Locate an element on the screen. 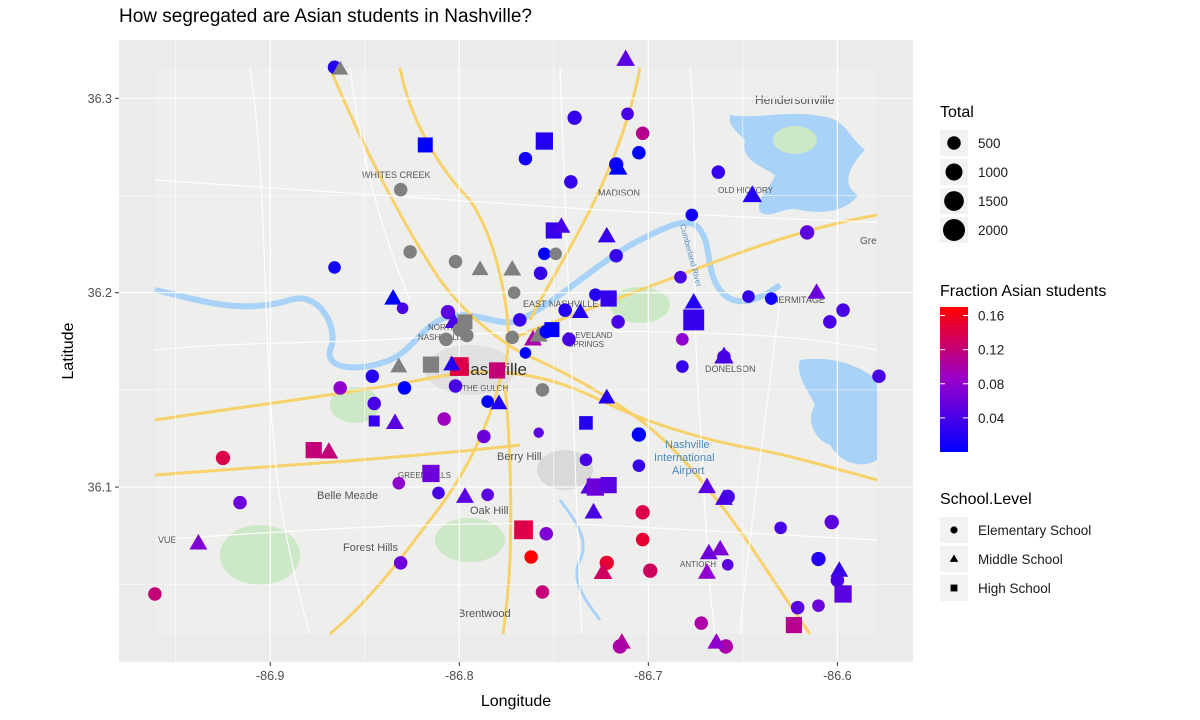 This screenshot has width=1200, height=720. x-tick-label: -86.6 is located at coordinates (837, 676).